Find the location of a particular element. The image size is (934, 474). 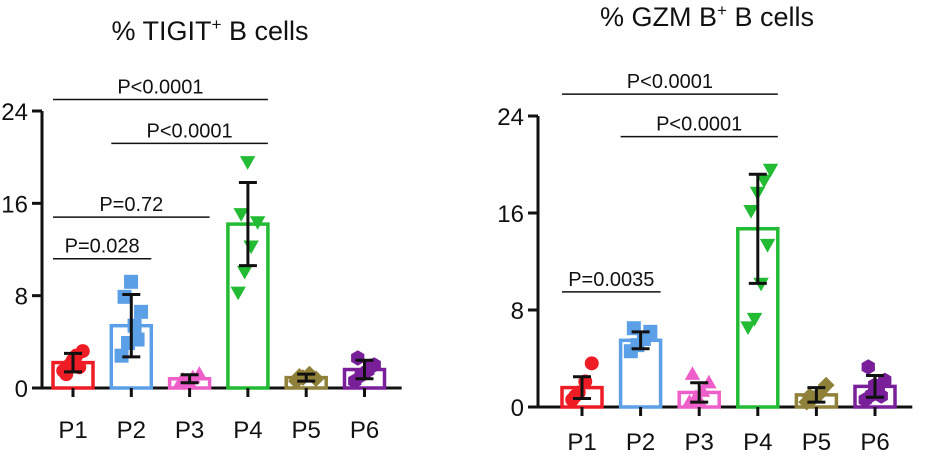

chart-title: % TIGIT+ B cells is located at coordinates (210, 30).